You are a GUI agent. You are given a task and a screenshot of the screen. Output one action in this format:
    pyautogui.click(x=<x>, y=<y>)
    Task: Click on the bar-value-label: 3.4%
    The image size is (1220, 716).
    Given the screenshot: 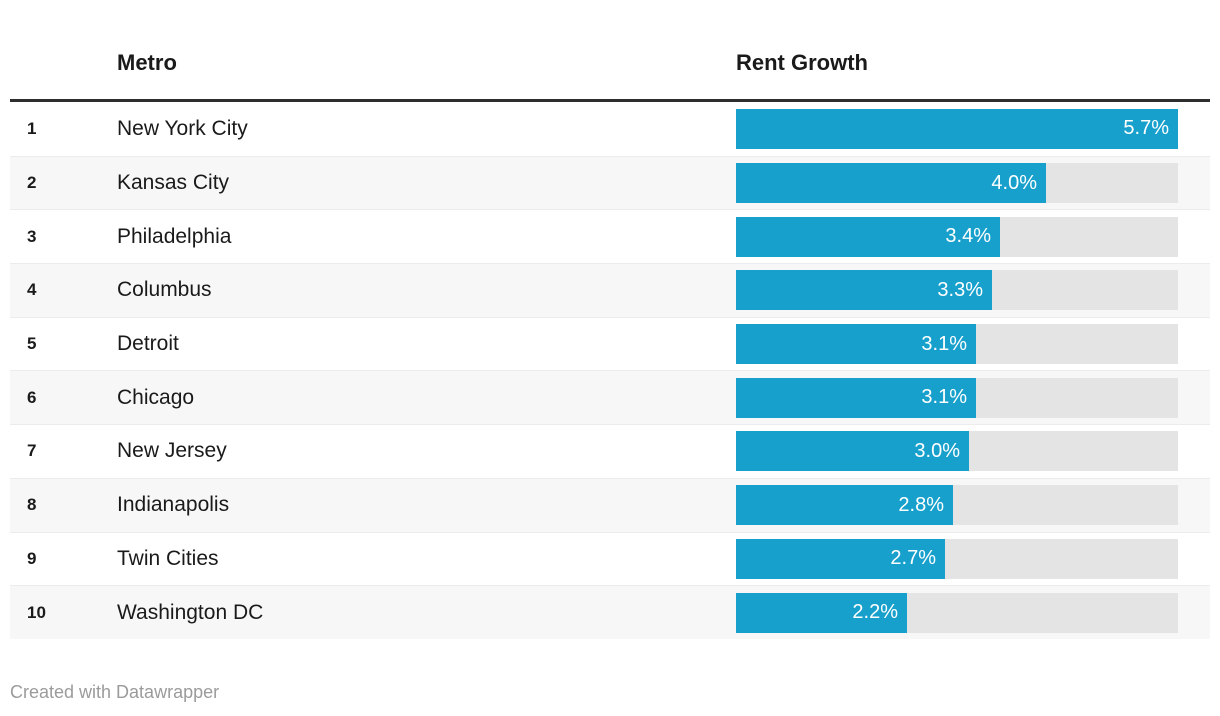 What is the action you would take?
    pyautogui.click(x=968, y=236)
    